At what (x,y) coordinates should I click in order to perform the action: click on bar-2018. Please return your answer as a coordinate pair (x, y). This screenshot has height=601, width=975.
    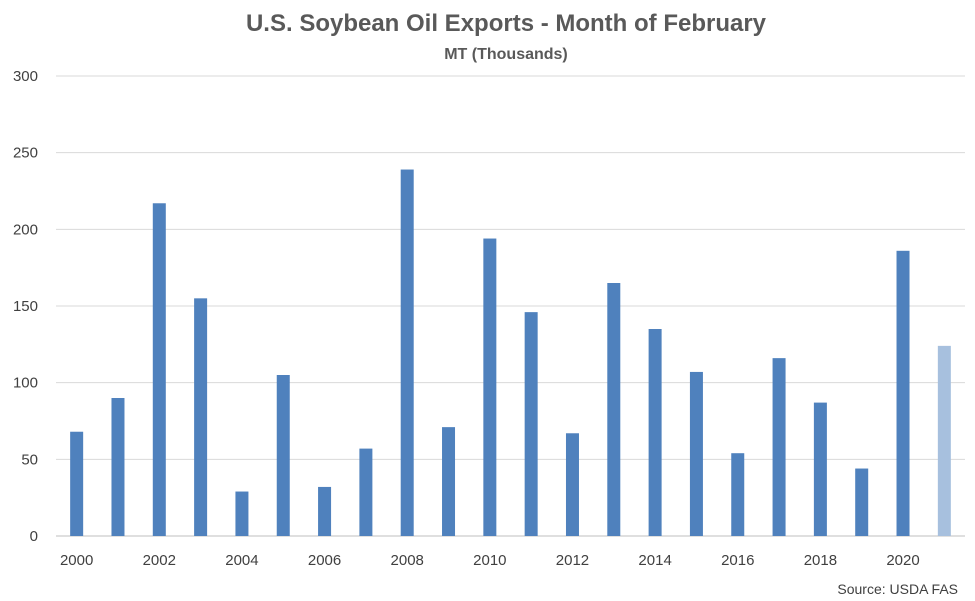
    Looking at the image, I should click on (820, 469).